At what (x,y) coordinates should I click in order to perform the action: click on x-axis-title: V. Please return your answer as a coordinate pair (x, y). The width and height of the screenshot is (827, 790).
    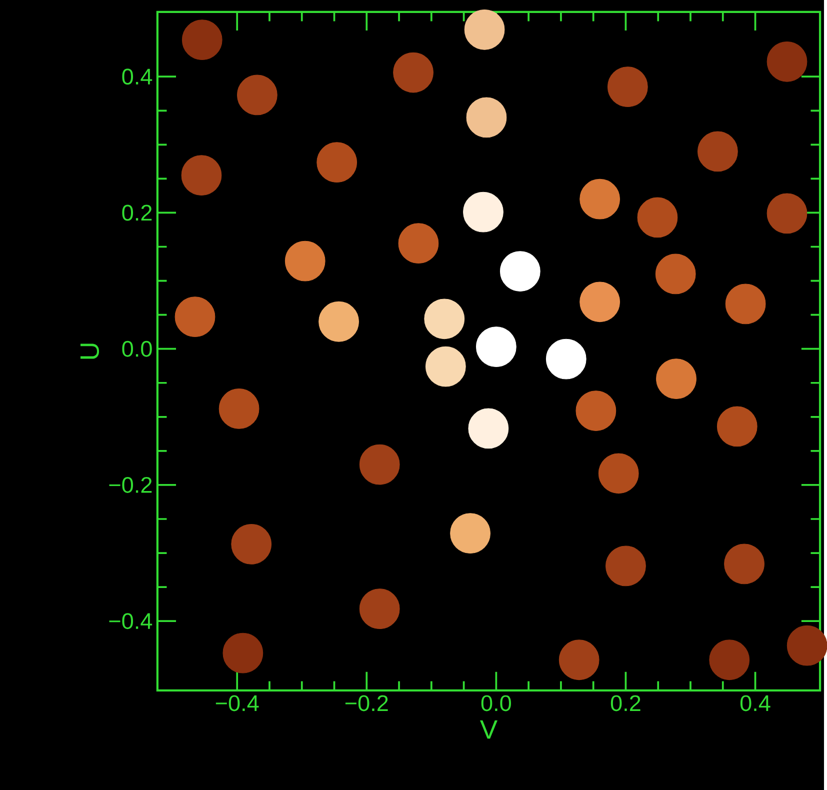
    Looking at the image, I should click on (489, 729).